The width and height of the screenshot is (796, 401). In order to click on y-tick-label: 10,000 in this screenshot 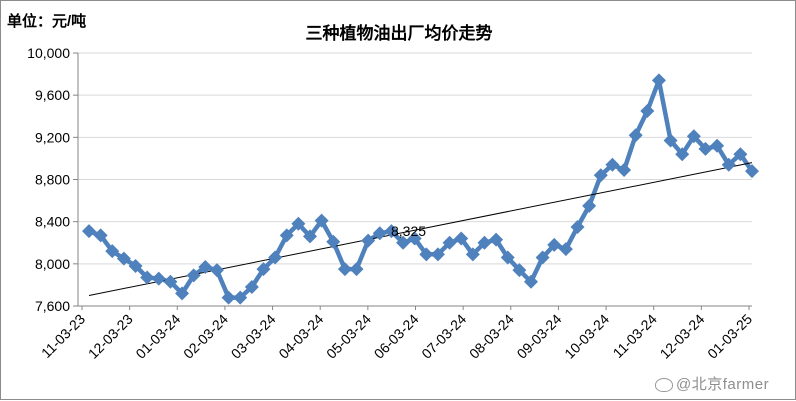, I will do `click(48, 53)`.